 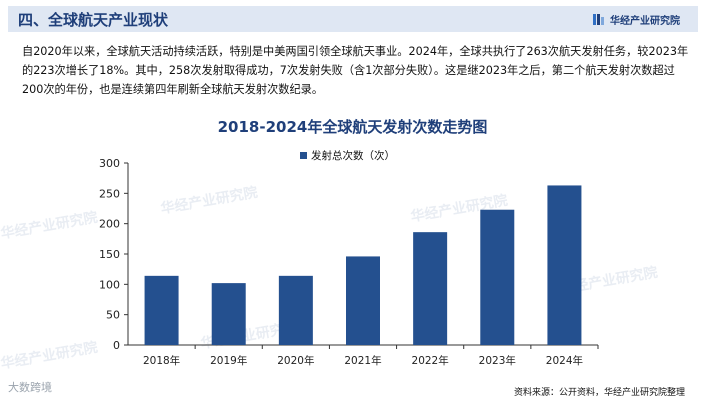 I want to click on section-header: 四、全球航天产业现状 华经产业研究院, so click(x=353, y=19).